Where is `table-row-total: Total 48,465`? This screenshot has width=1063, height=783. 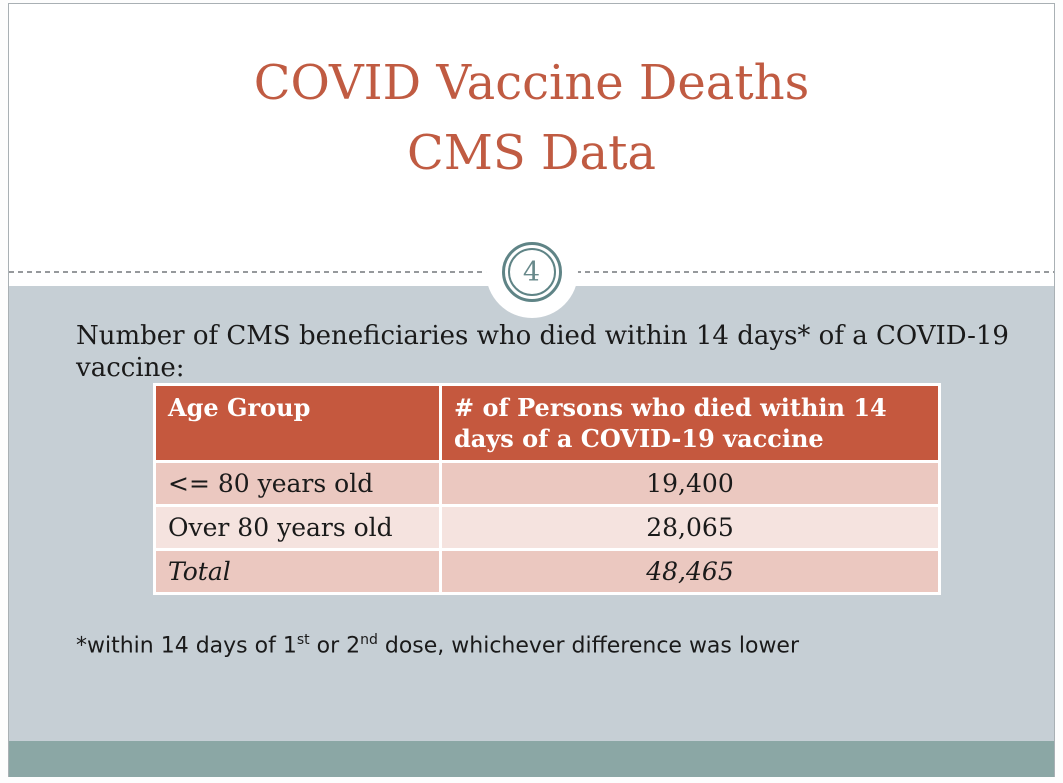
table-row-total: Total 48,465 is located at coordinates (547, 571).